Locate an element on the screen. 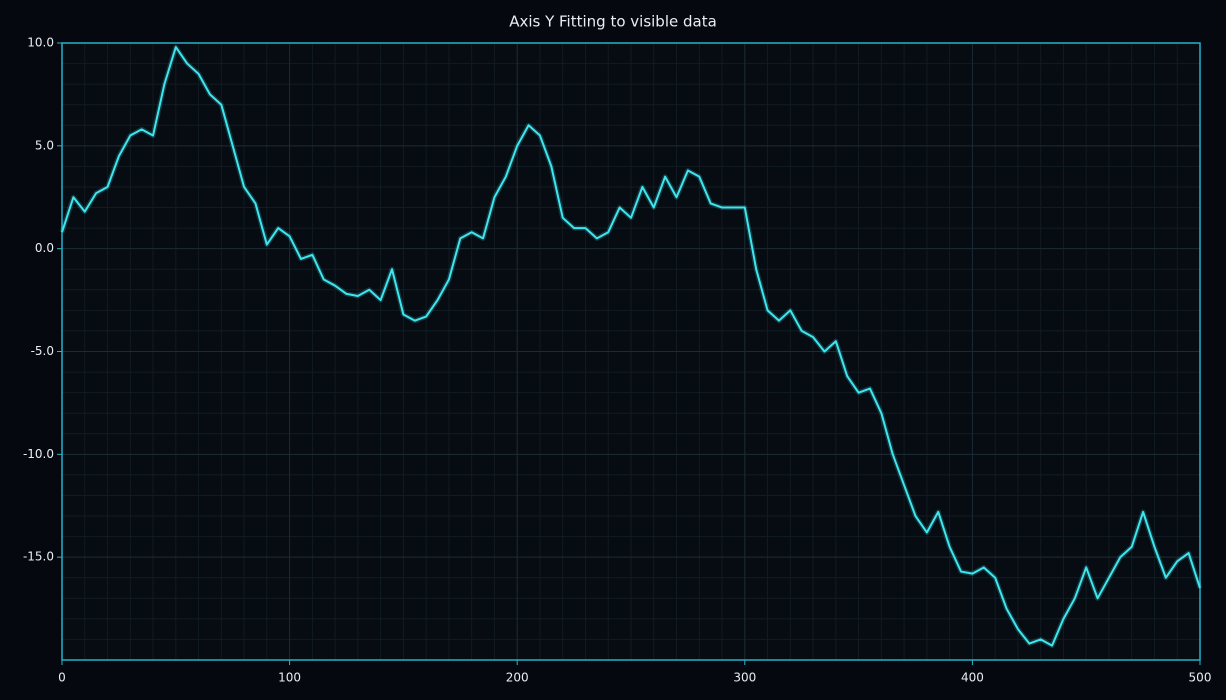  y-tick-label: 5.0 is located at coordinates (44, 145).